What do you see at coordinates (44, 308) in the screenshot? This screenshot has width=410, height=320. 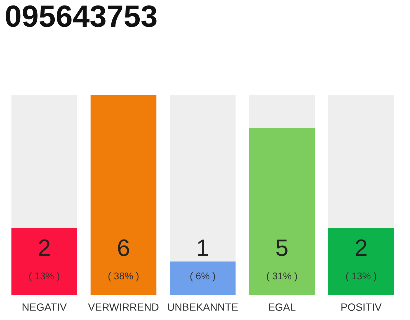 I see `x-tick-label: NEGATIV` at bounding box center [44, 308].